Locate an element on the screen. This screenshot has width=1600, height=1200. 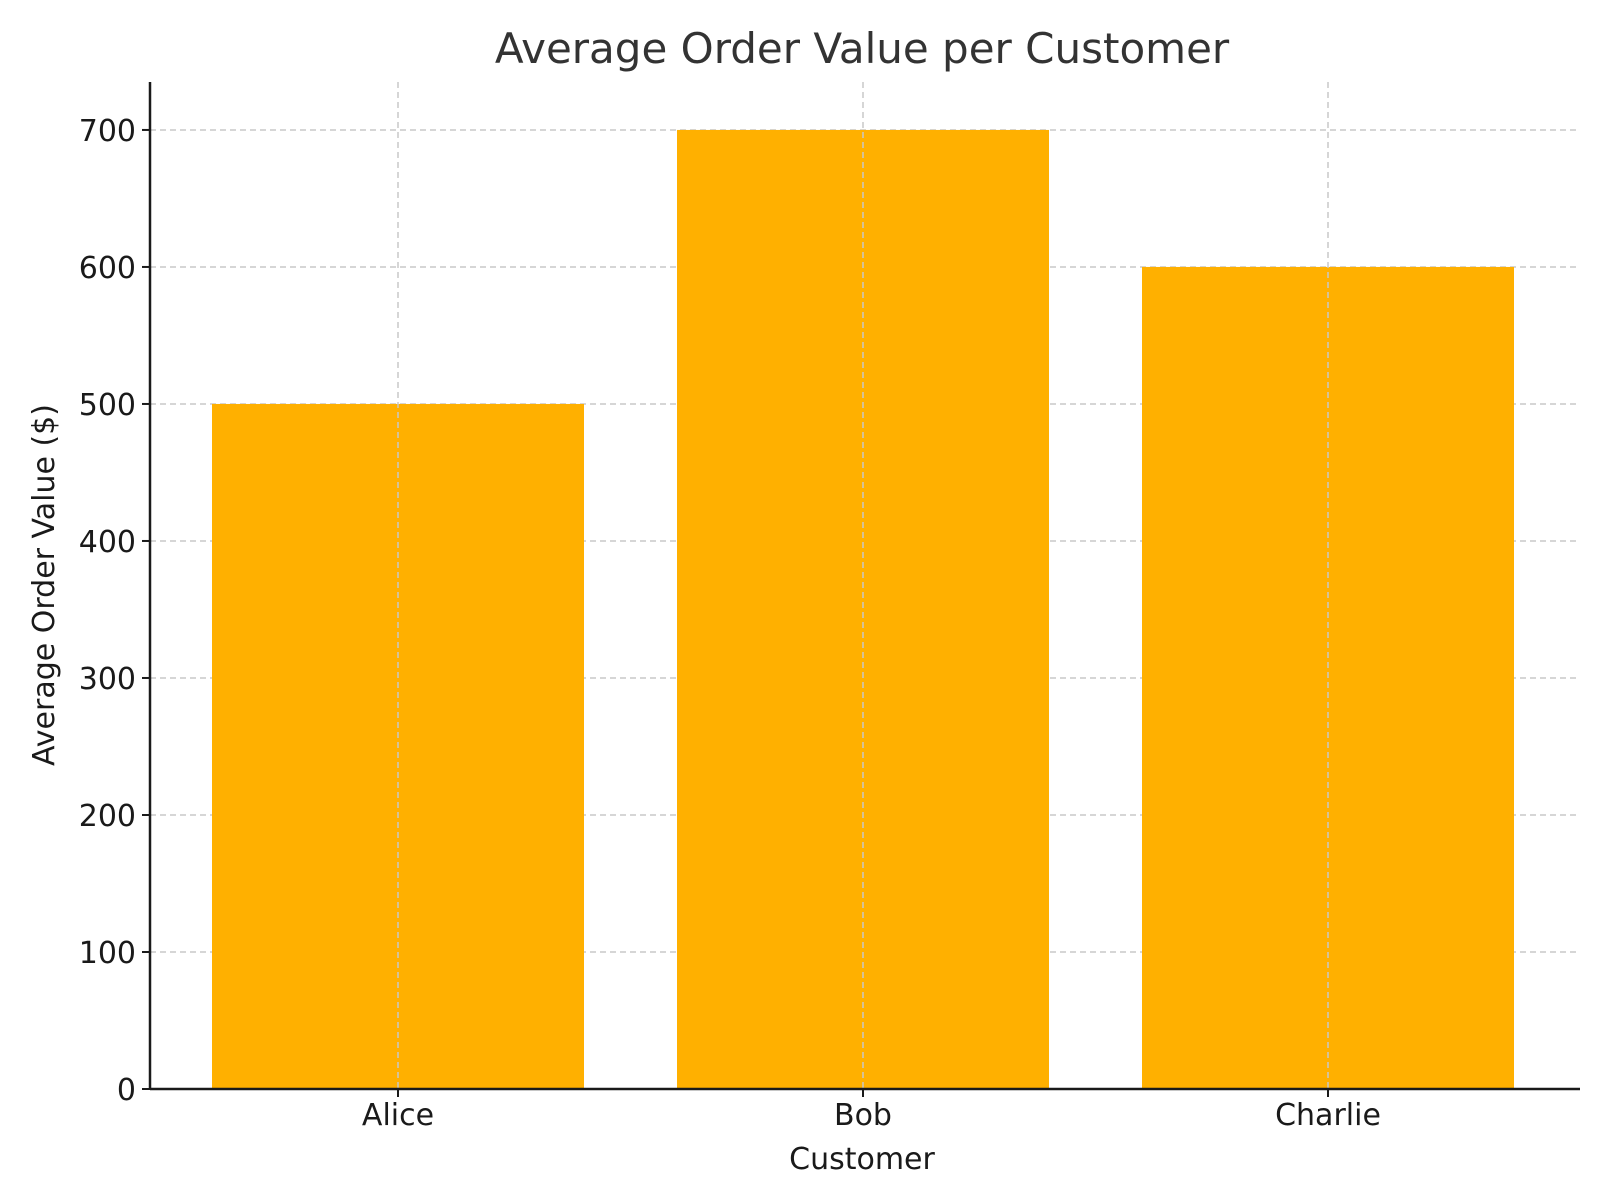
x-tick-label-charlie: Charlie is located at coordinates (1328, 1115).